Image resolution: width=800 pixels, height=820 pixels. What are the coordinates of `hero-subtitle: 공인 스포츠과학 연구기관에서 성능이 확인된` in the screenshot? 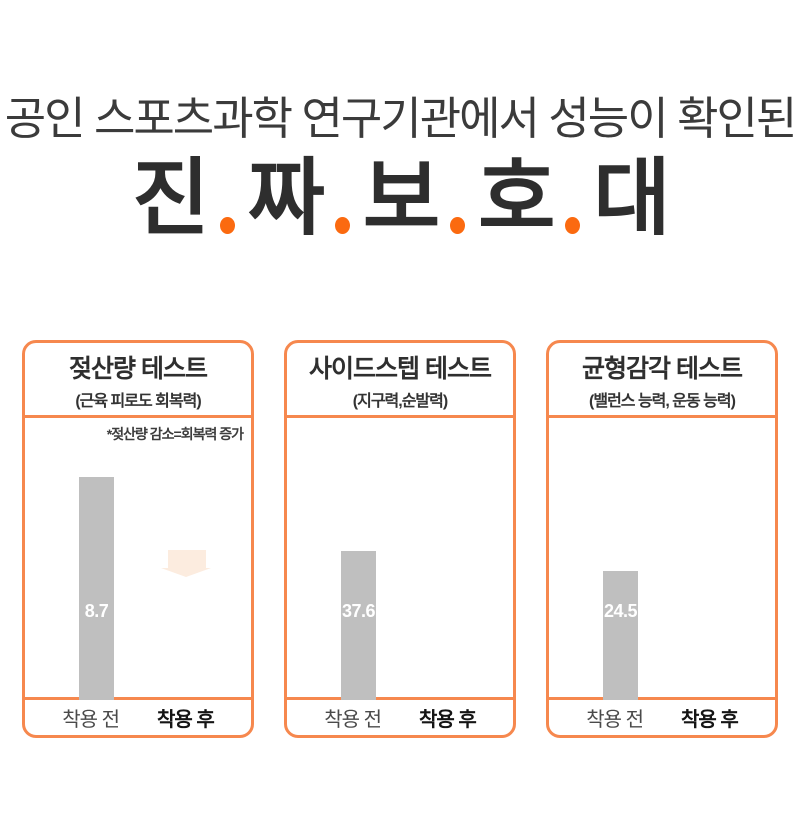 It's located at (401, 118).